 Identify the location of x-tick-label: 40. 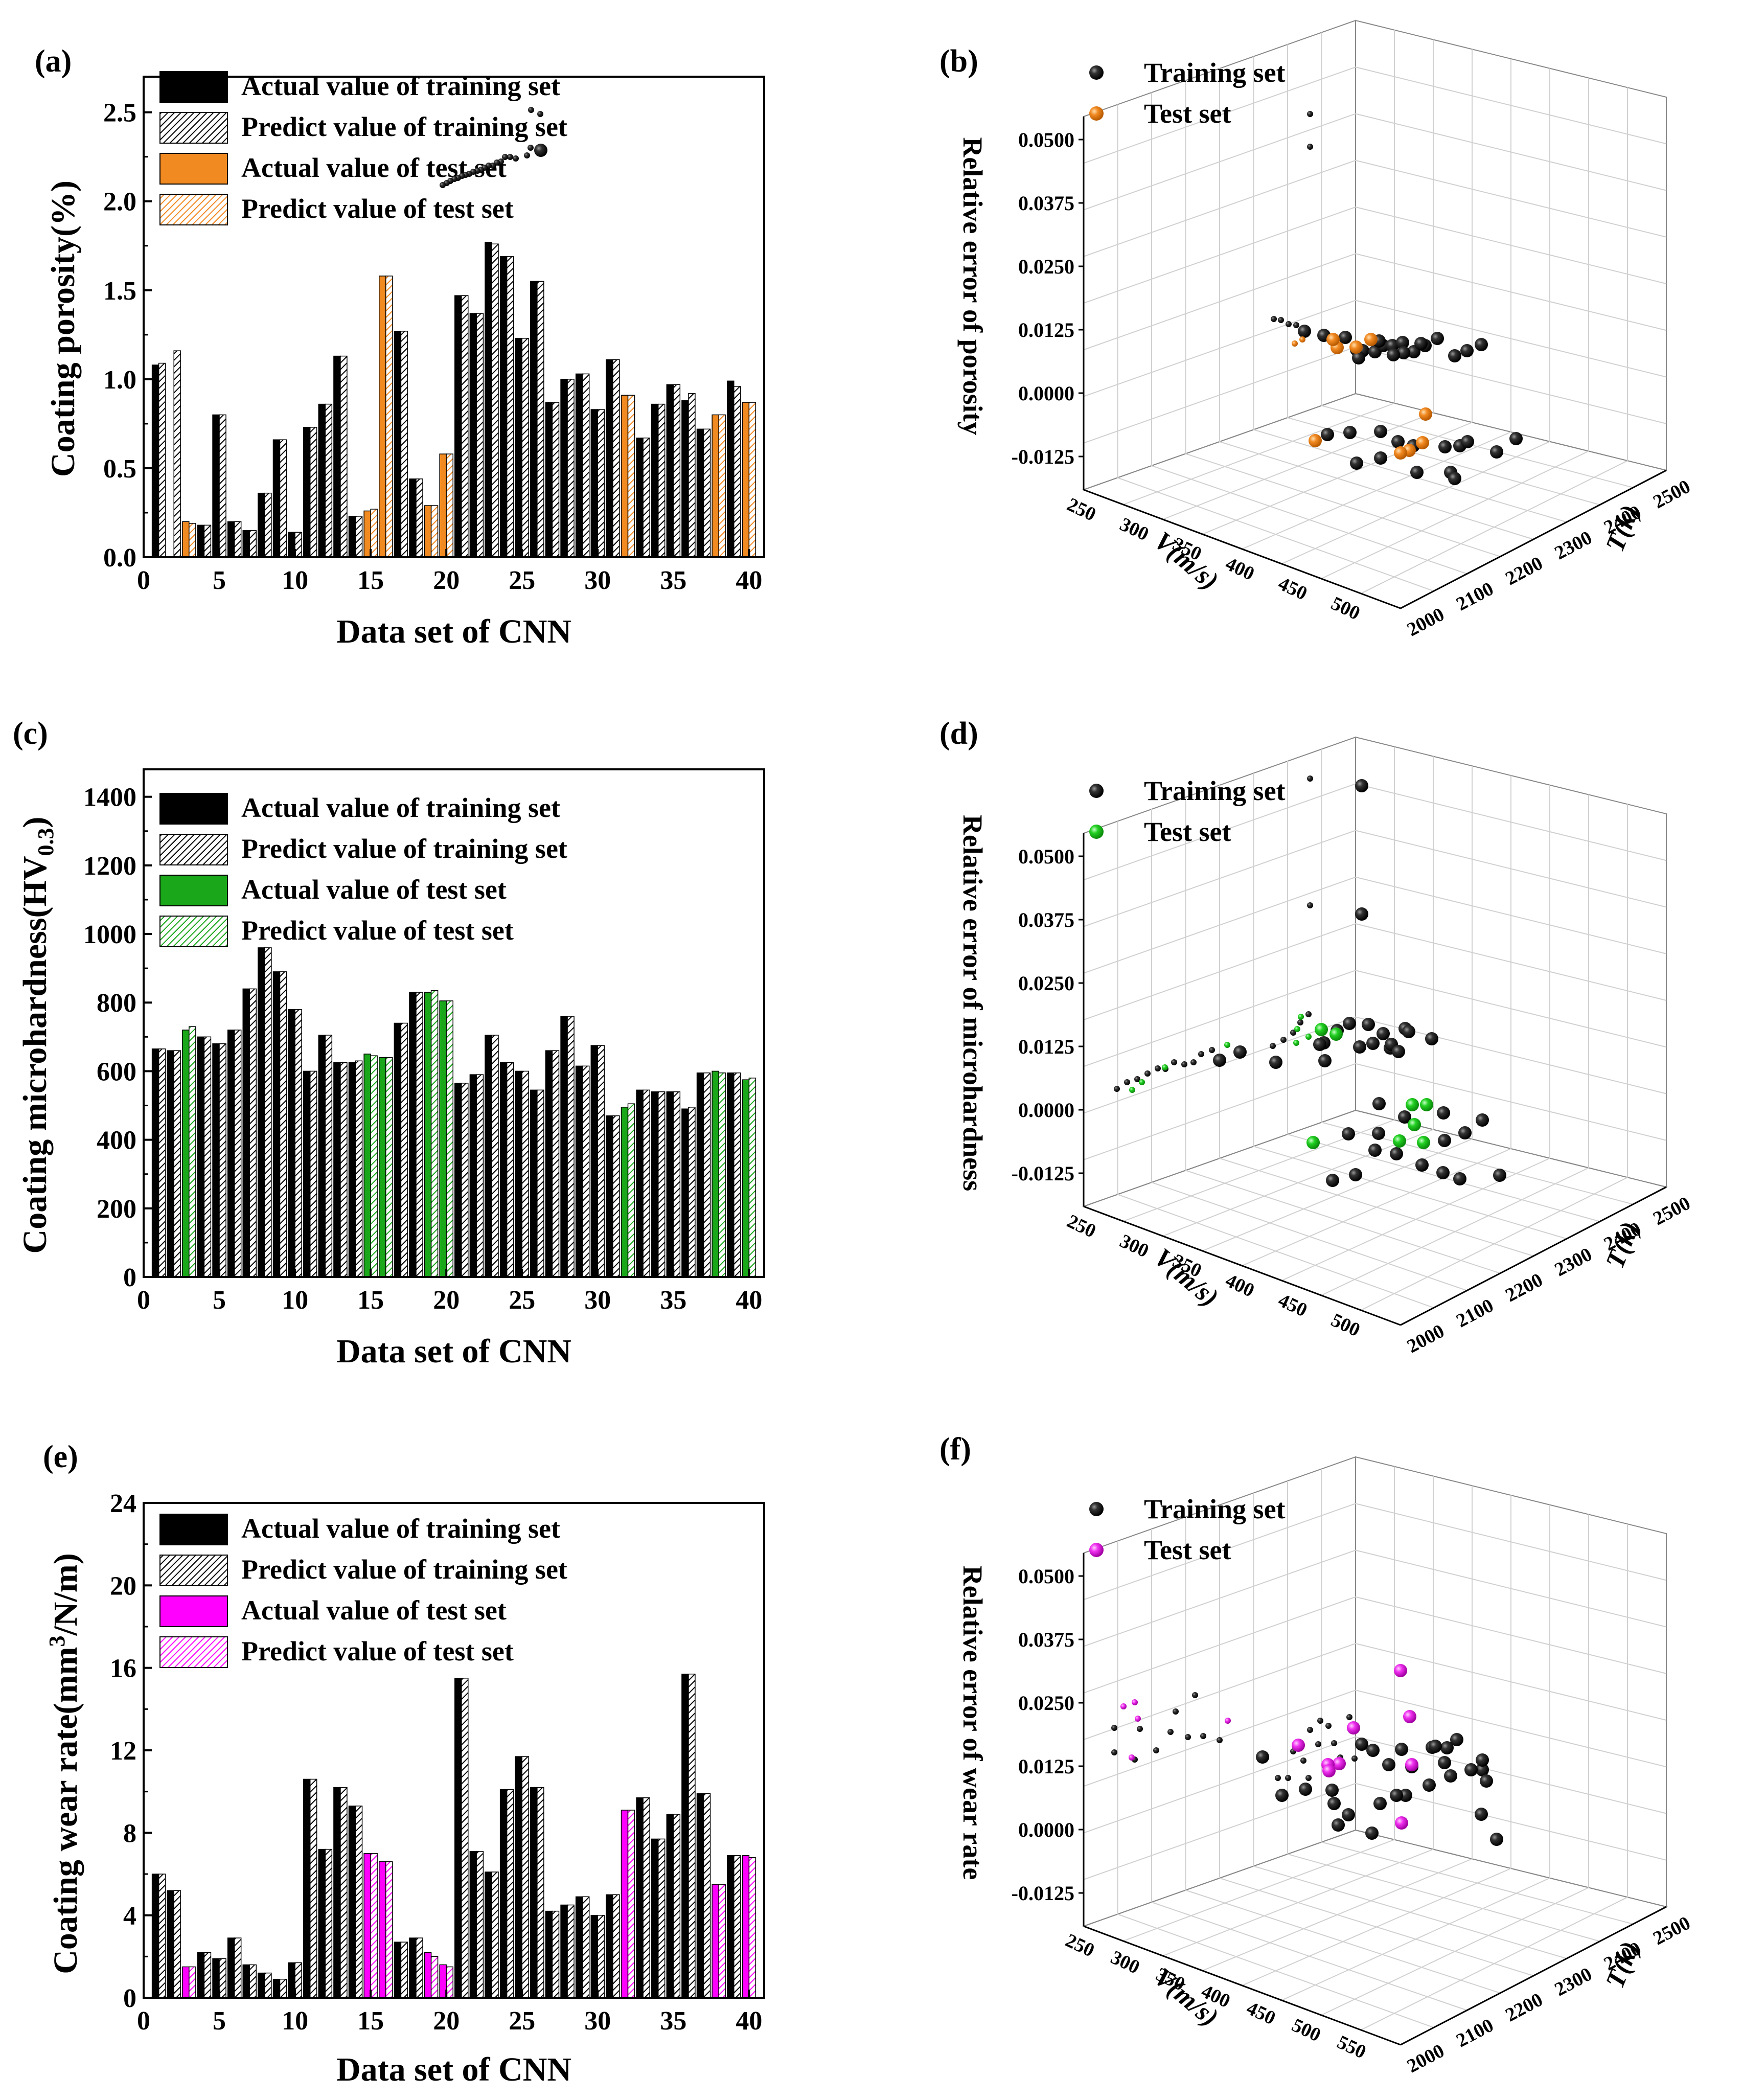
(749, 580).